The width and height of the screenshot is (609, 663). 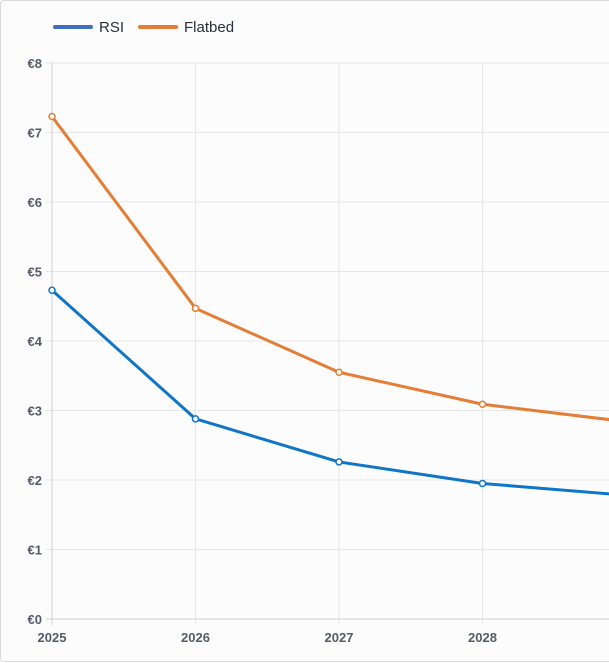 I want to click on legend-swatch-rsi, so click(x=73, y=27).